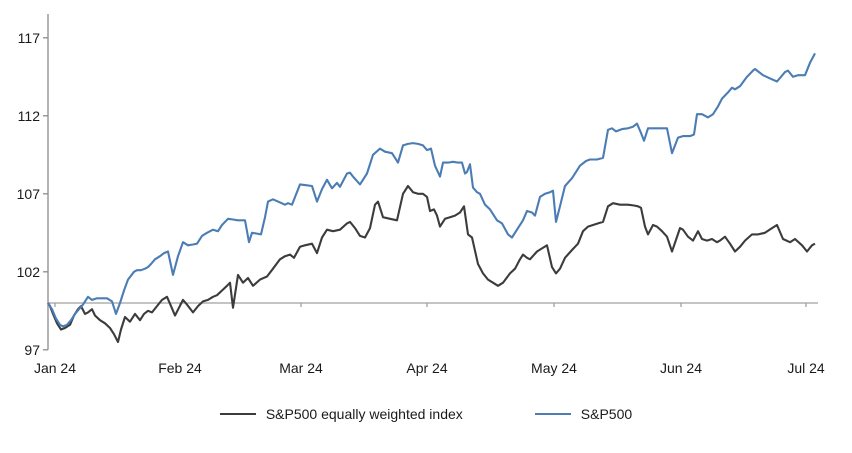 The width and height of the screenshot is (852, 453). Describe the element at coordinates (29, 38) in the screenshot. I see `y-tick-label: 117` at that location.